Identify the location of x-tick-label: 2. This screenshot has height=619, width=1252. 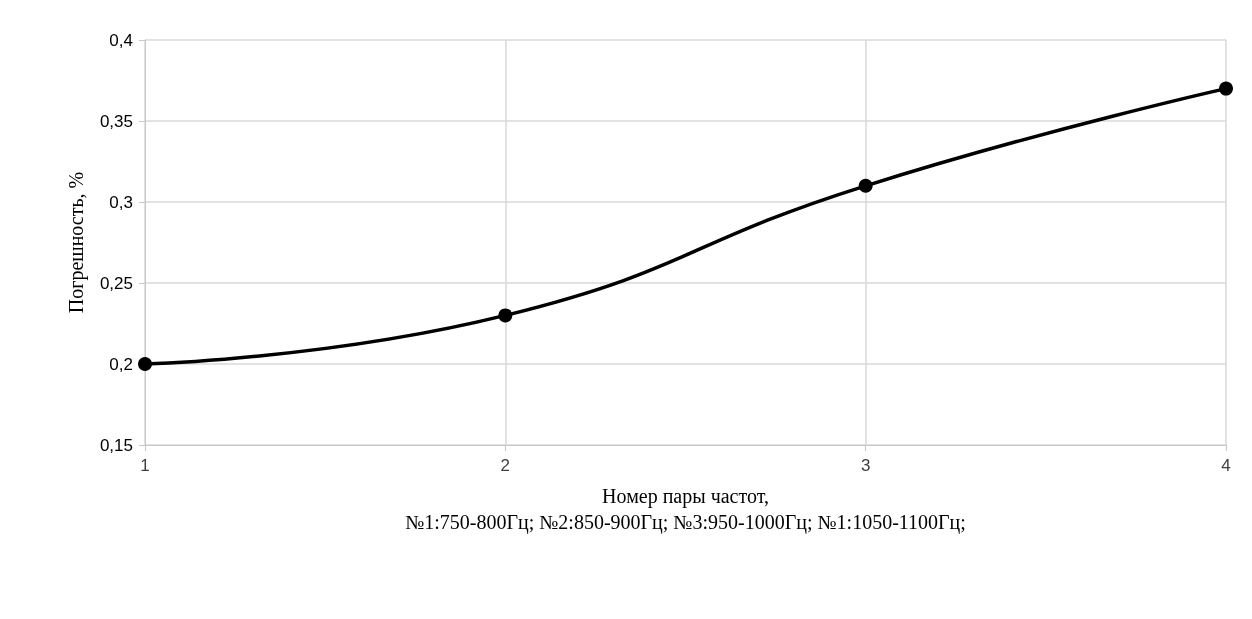
(505, 465).